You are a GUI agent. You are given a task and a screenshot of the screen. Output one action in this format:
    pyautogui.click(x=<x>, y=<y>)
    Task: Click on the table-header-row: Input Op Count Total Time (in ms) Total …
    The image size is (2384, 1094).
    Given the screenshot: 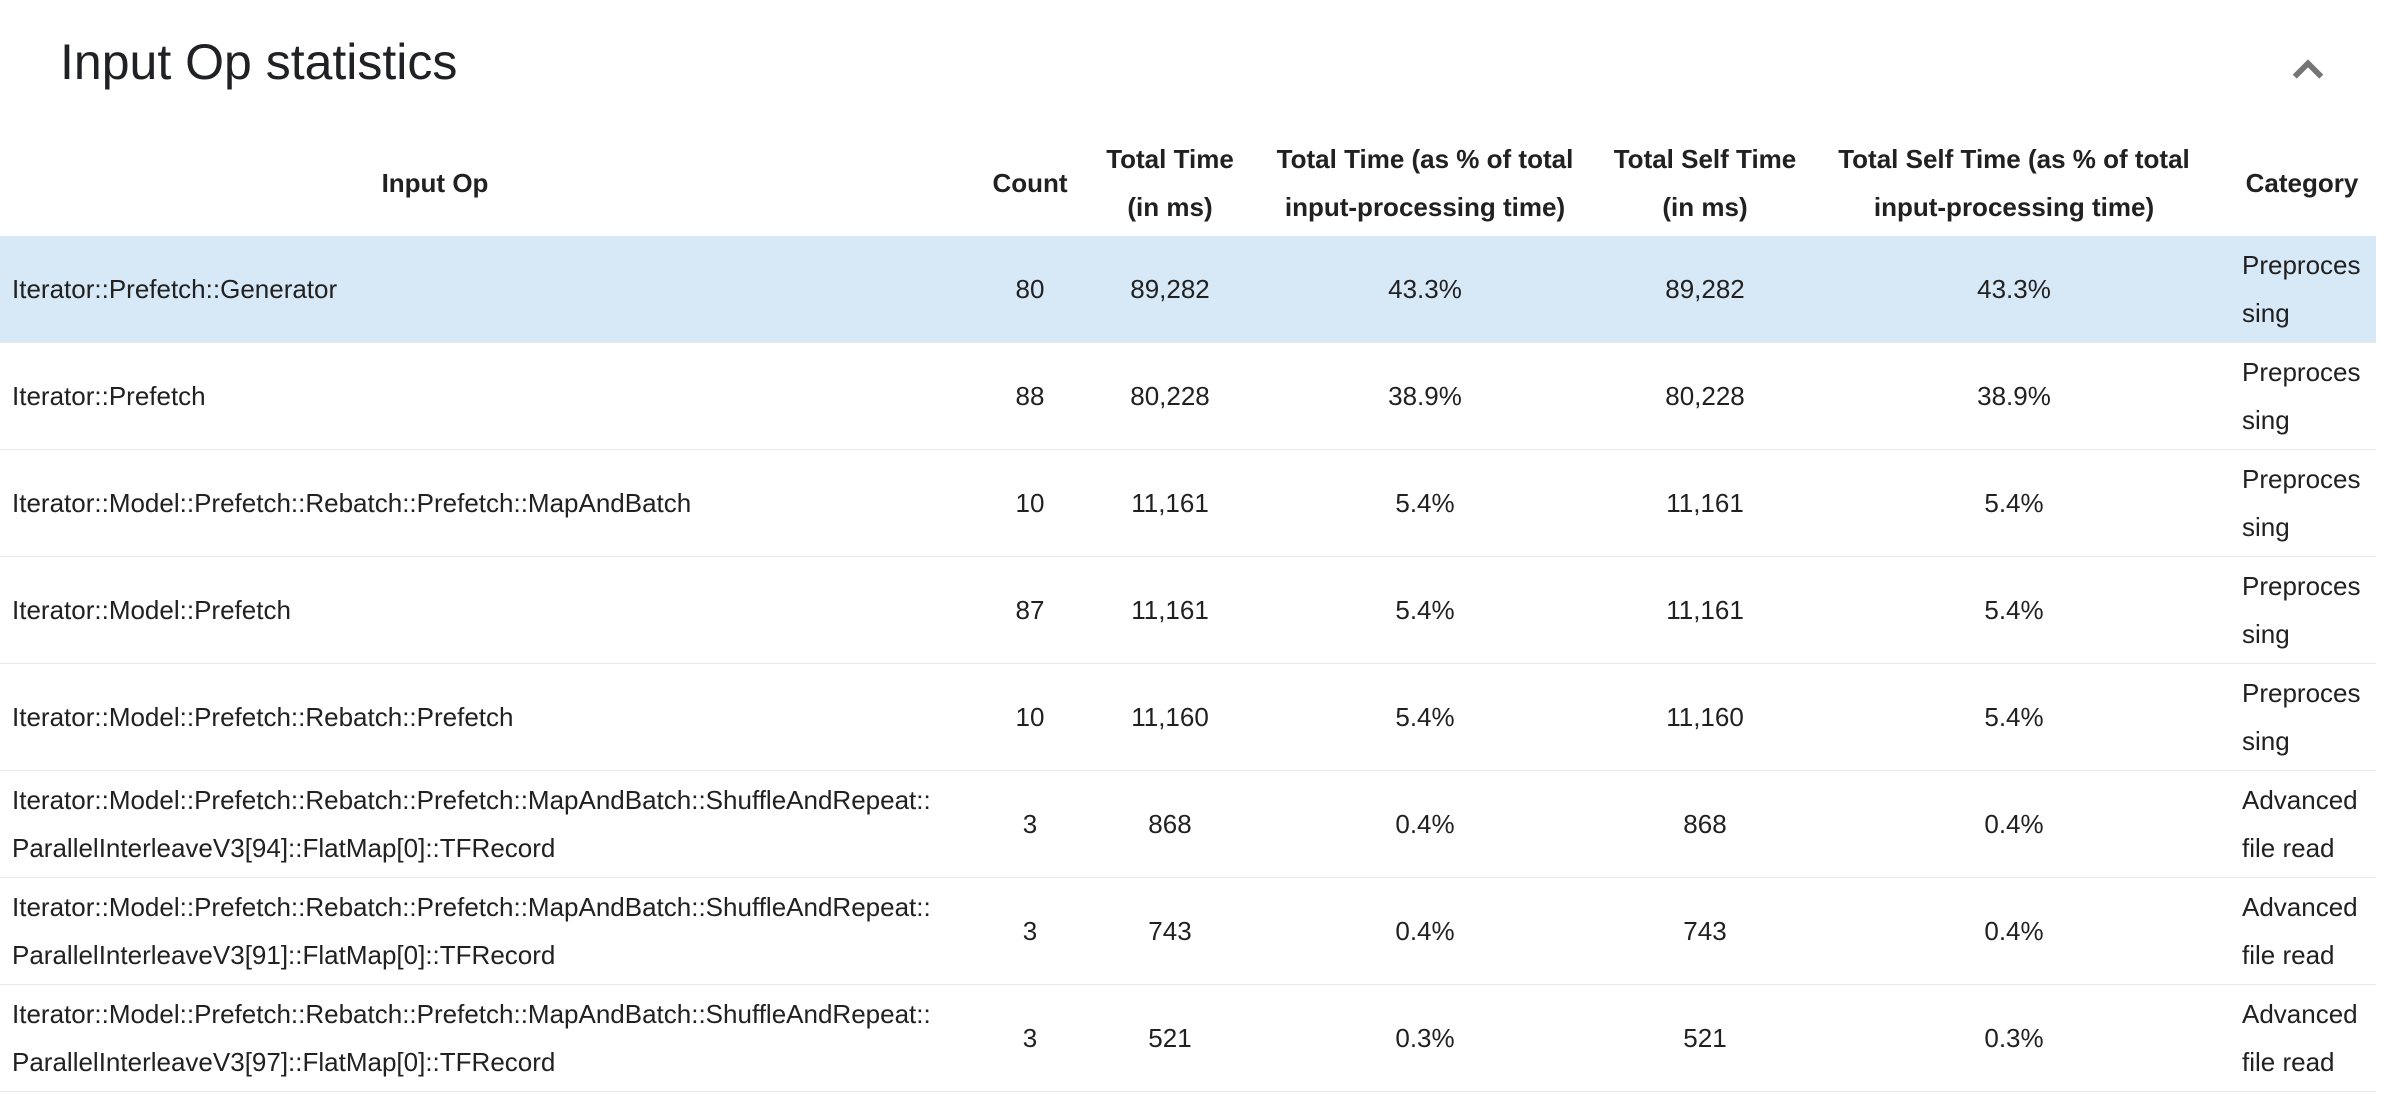 What is the action you would take?
    pyautogui.click(x=1188, y=183)
    